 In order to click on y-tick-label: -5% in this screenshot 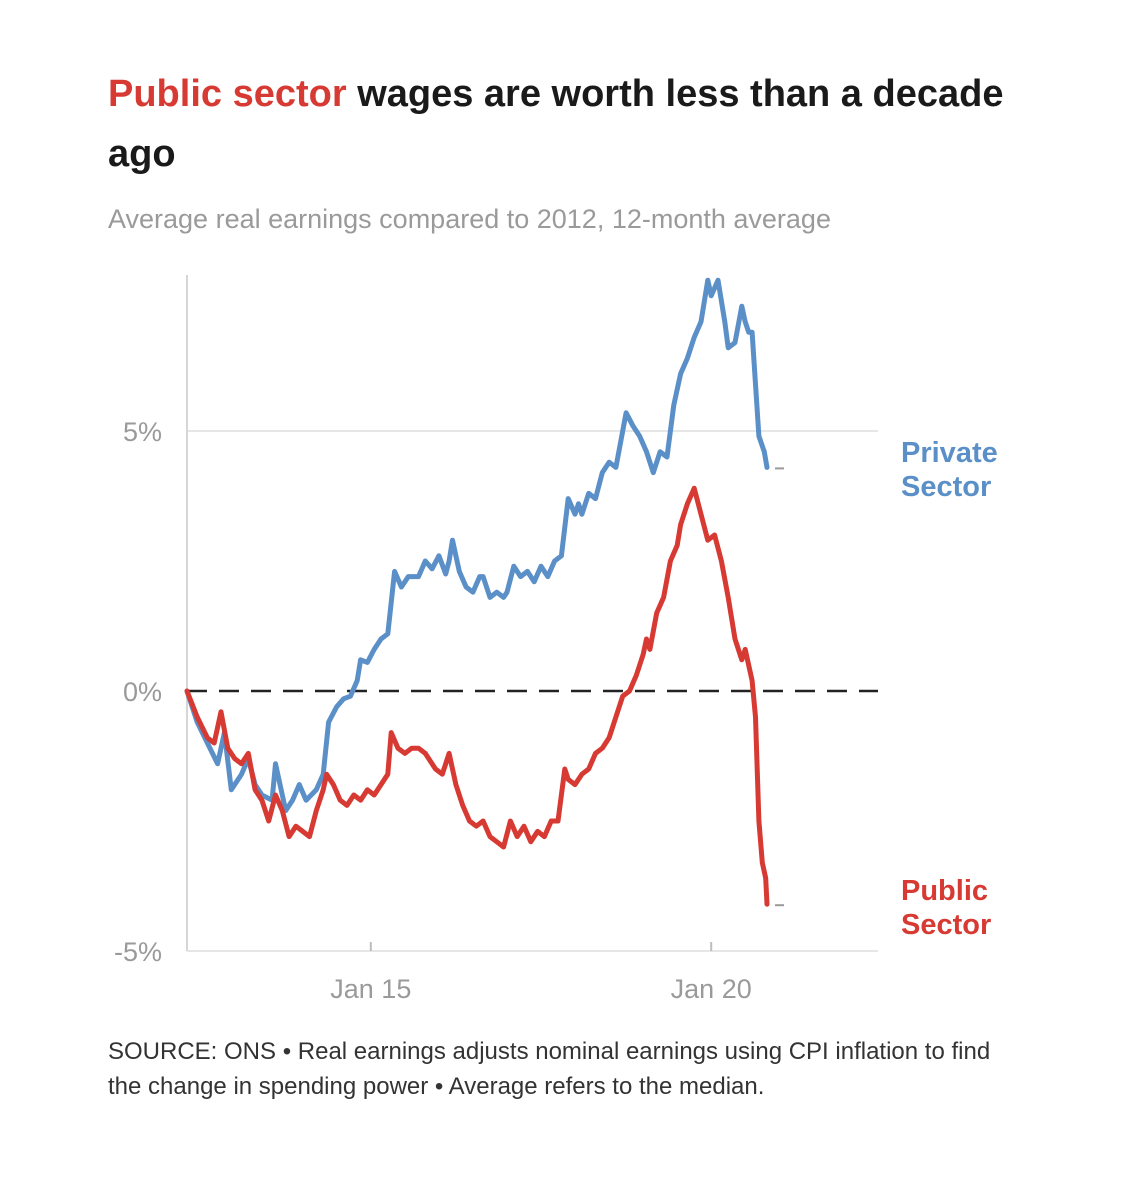, I will do `click(138, 952)`.